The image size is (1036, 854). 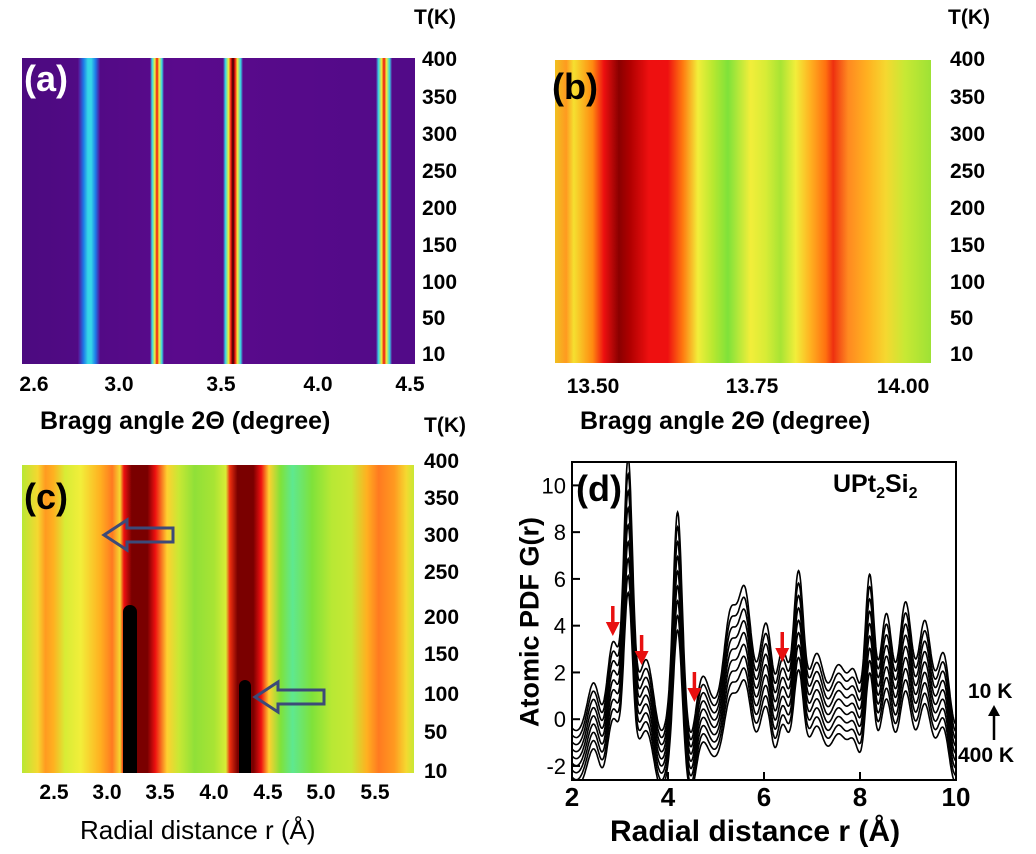 I want to click on compound-mid: Si, so click(x=896, y=484).